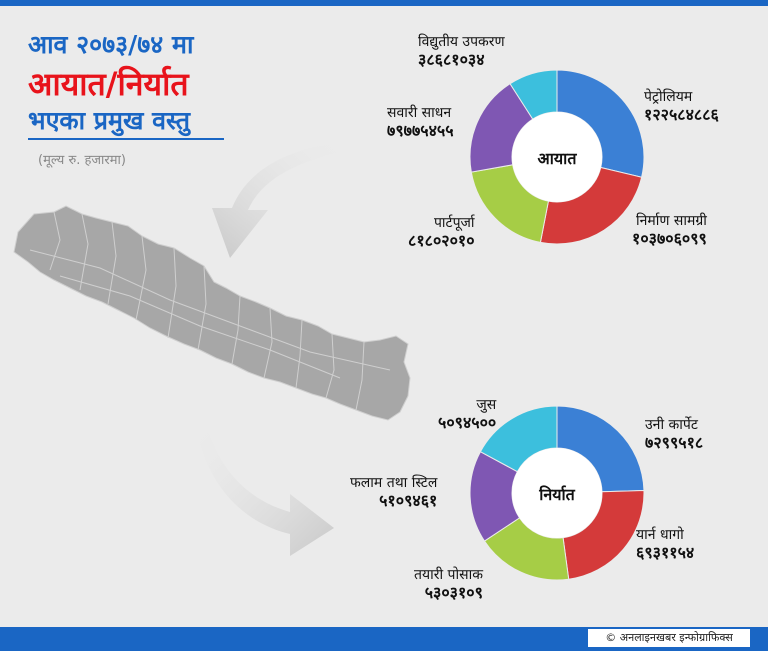 The height and width of the screenshot is (651, 768). Describe the element at coordinates (668, 97) in the screenshot. I see `slice-name: पेट्रोलियम` at that location.